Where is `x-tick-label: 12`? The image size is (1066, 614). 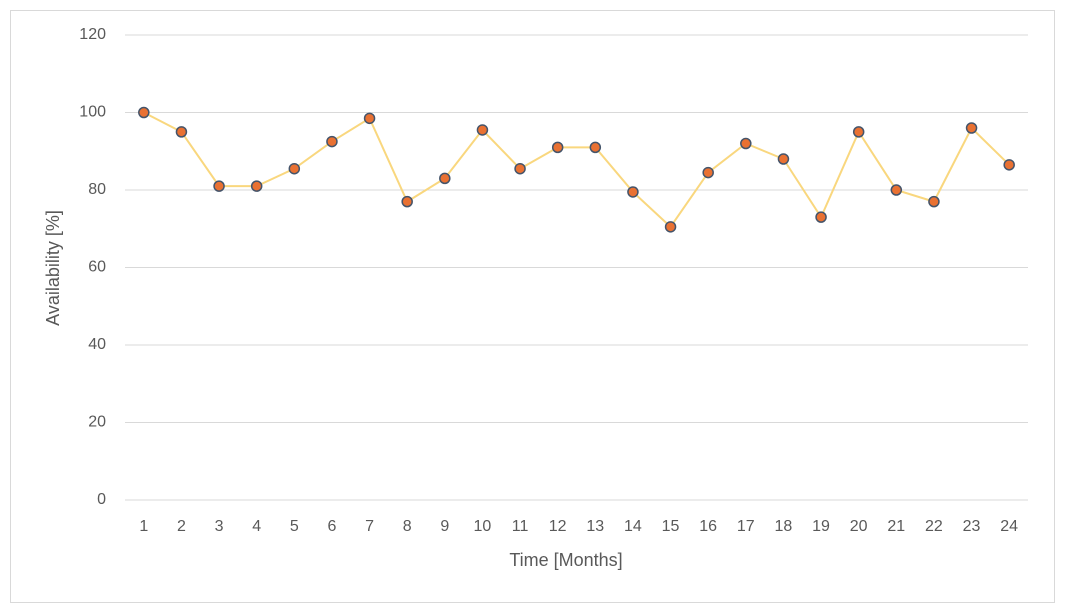
x-tick-label: 12 is located at coordinates (558, 526).